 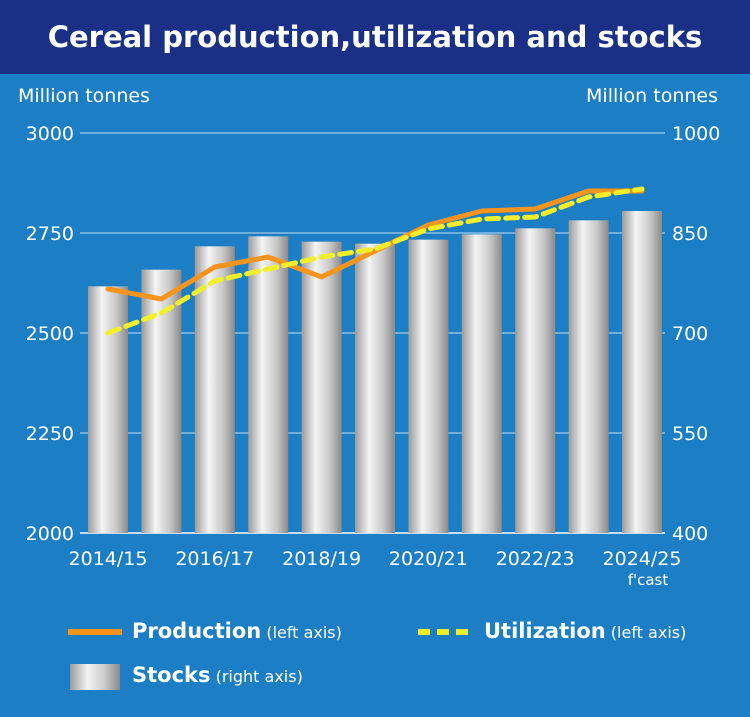 I want to click on left-tick-label: 2500, so click(x=50, y=334).